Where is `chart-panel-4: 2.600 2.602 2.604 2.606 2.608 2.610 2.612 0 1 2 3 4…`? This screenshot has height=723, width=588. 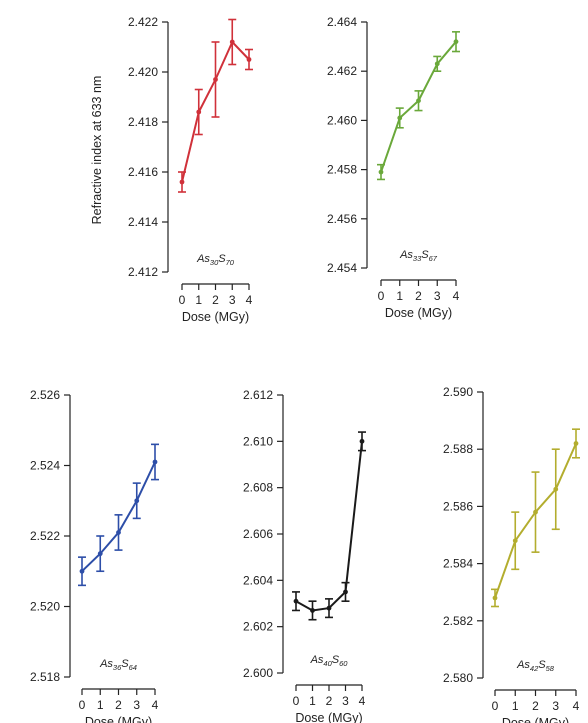
chart-panel-4: 2.600 2.602 2.604 2.606 2.608 2.610 2.612 0 1 2 3 4… is located at coordinates (304, 555).